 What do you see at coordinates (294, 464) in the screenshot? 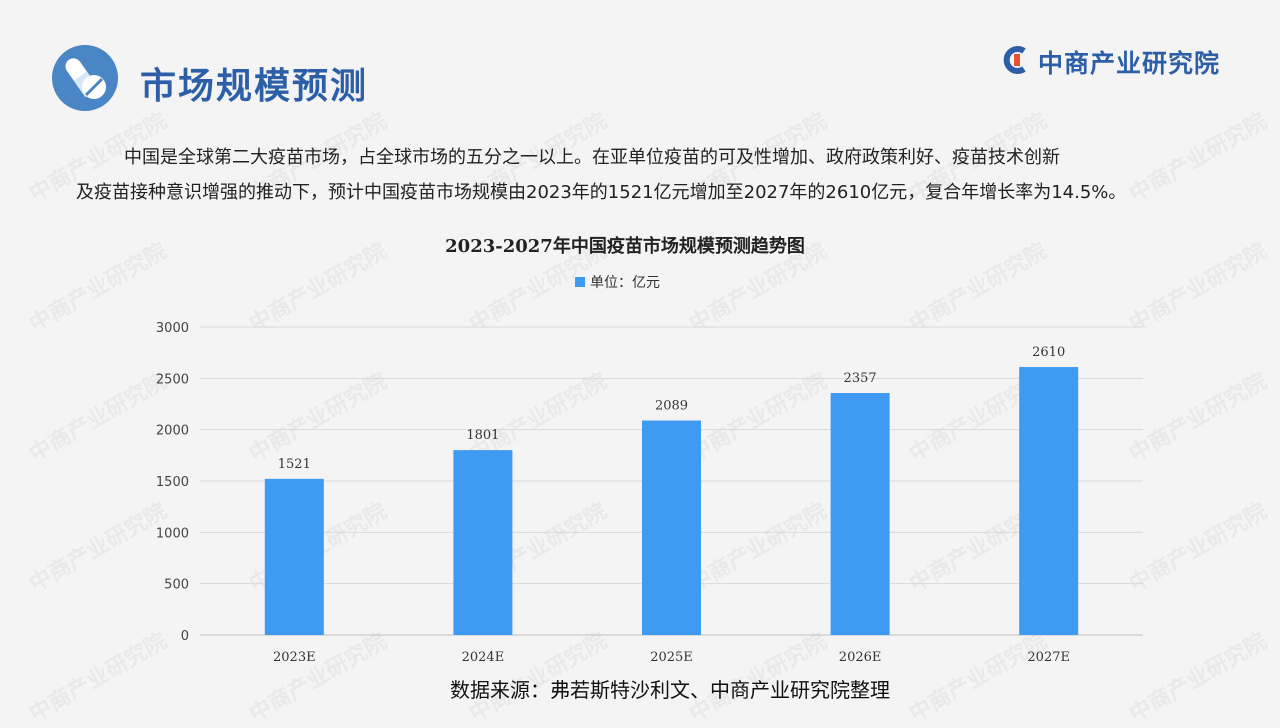
I see `data-label: 1521` at bounding box center [294, 464].